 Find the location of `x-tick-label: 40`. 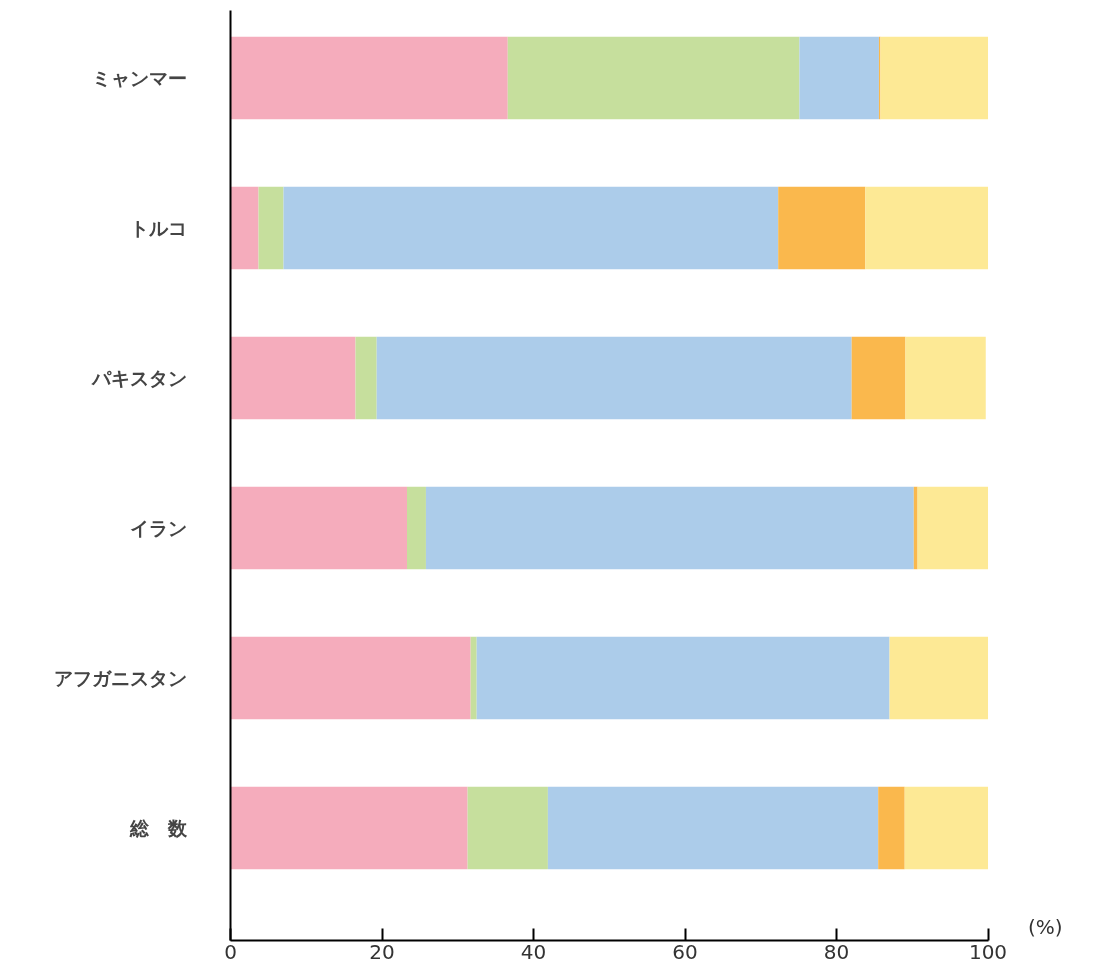

x-tick-label: 40 is located at coordinates (533, 951).